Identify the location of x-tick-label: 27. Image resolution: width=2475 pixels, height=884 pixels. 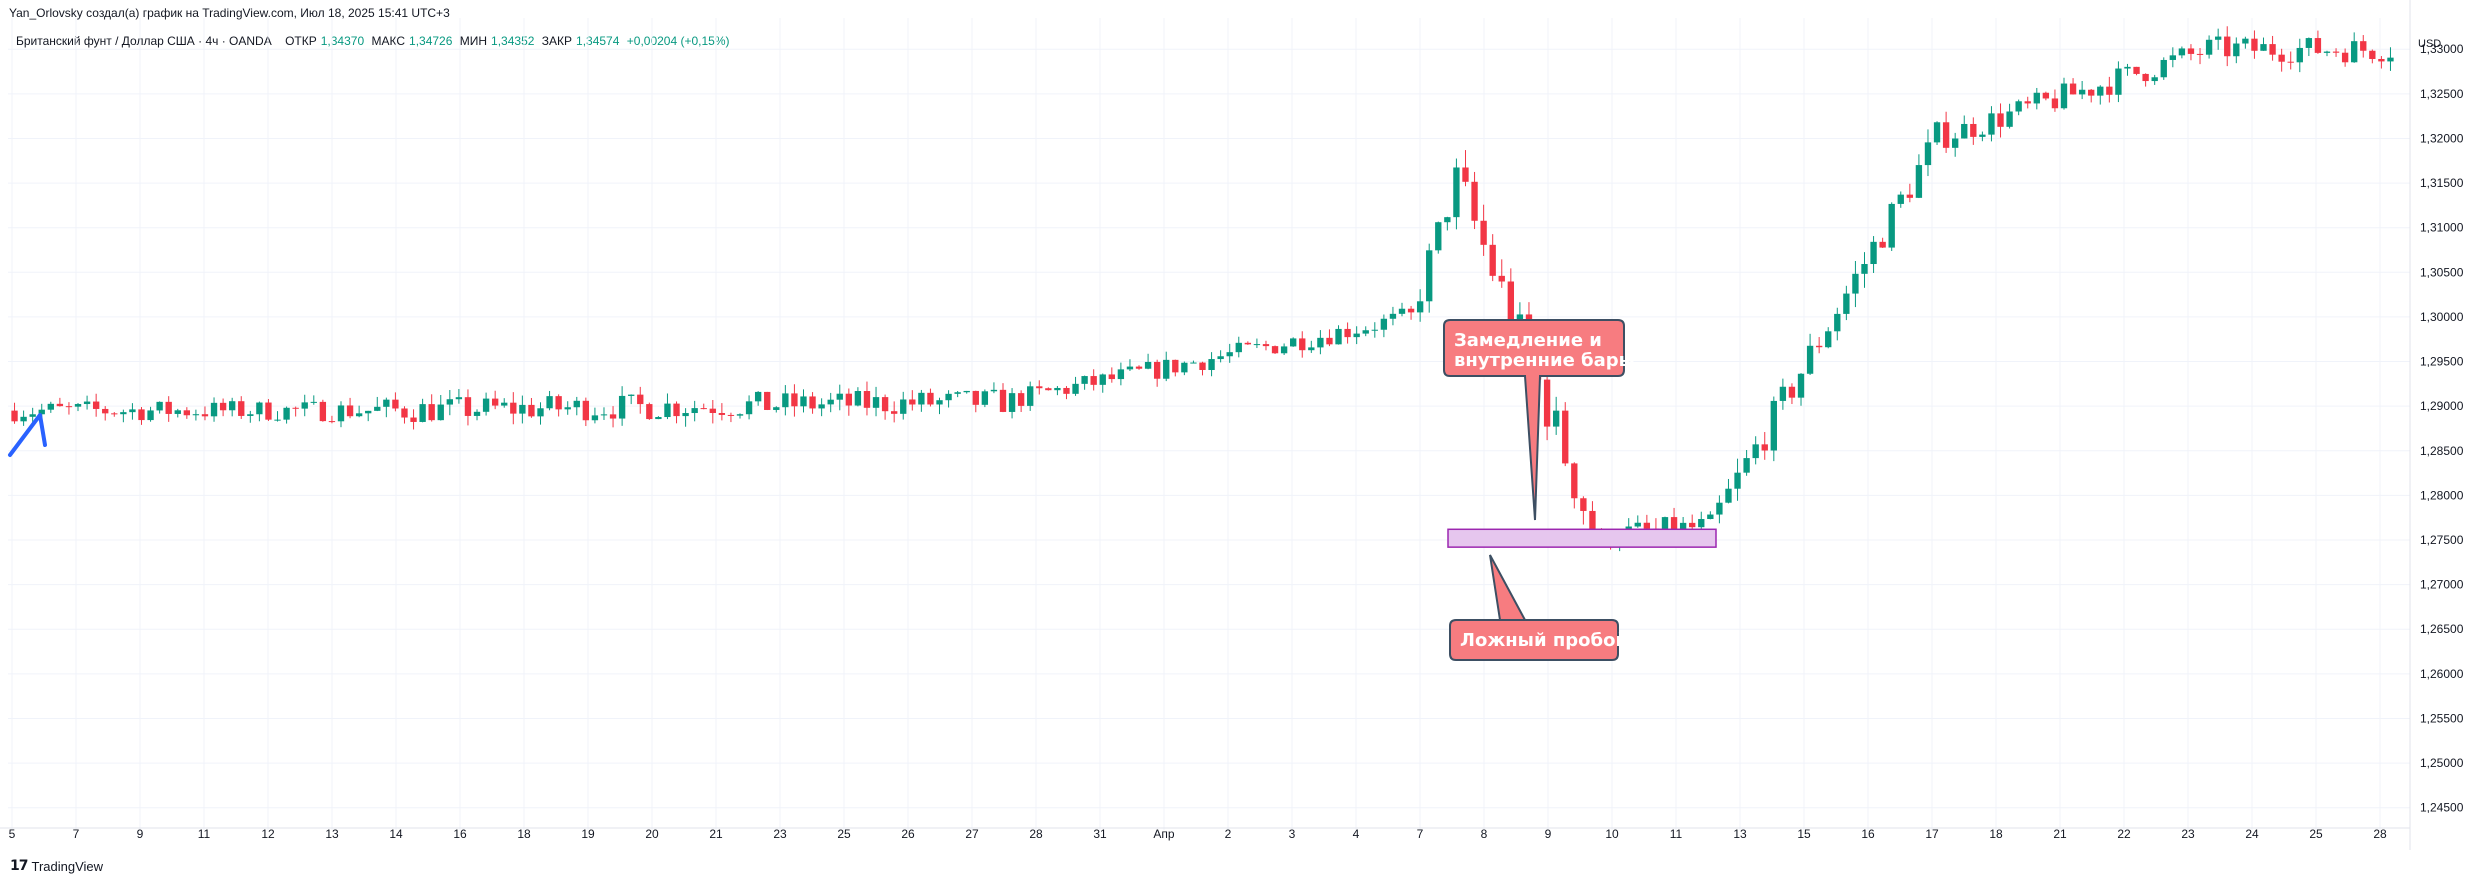
(972, 834).